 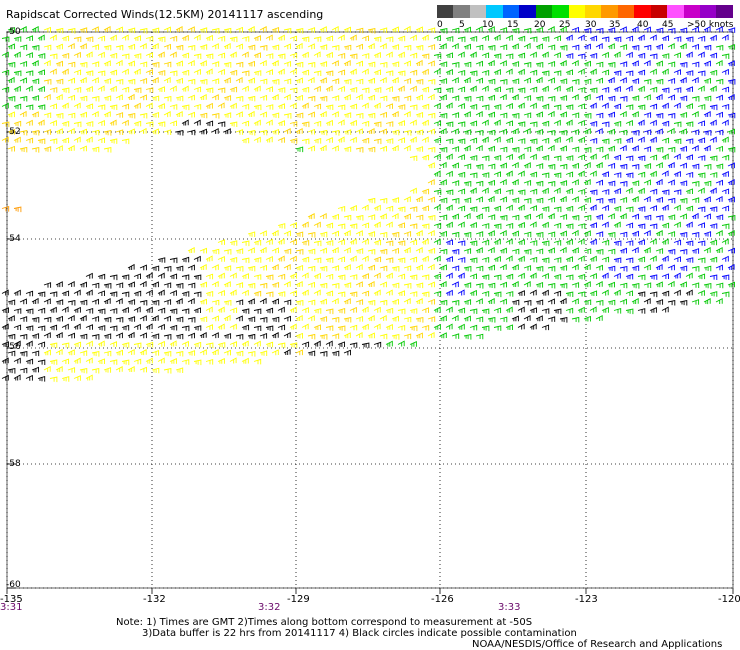 What do you see at coordinates (540, 25) in the screenshot?
I see `legend-label: 20` at bounding box center [540, 25].